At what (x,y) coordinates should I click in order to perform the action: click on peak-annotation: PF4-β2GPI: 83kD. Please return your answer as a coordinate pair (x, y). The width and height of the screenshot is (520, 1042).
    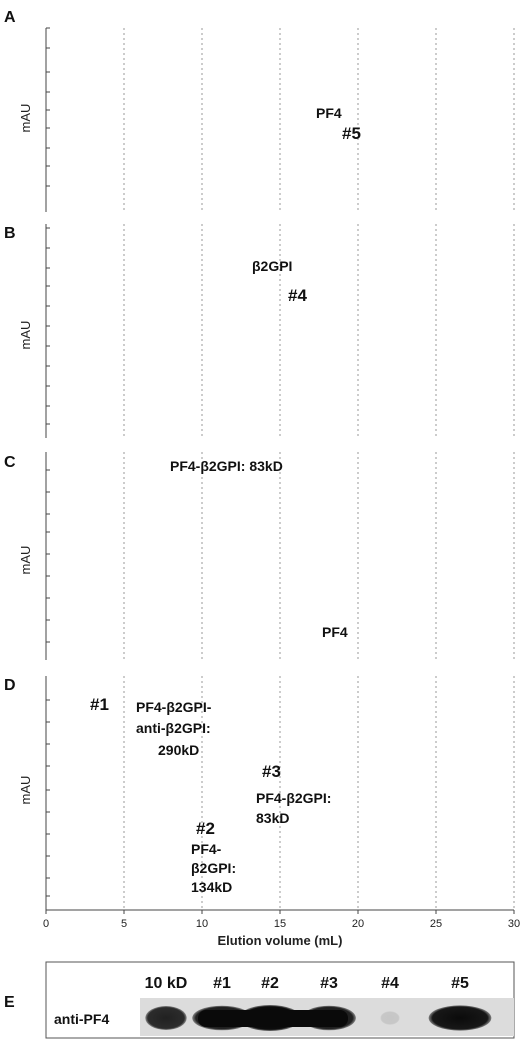
    Looking at the image, I should click on (226, 466).